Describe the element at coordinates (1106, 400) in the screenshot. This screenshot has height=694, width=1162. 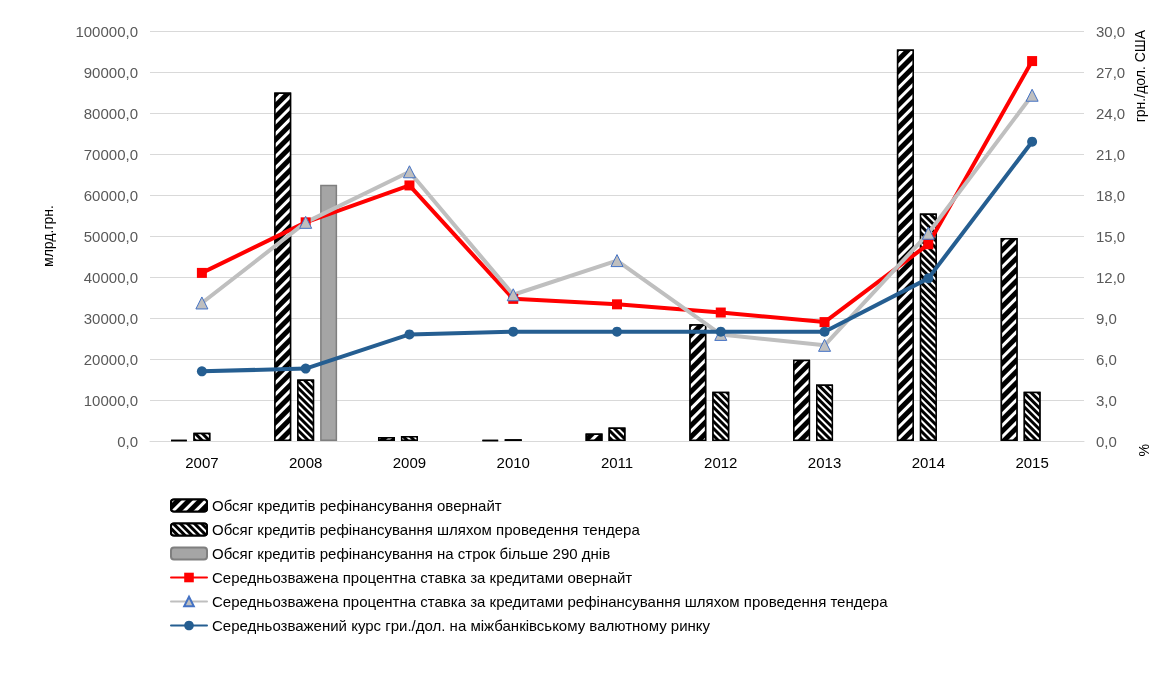
I see `y2-tick-label: 3,0` at that location.